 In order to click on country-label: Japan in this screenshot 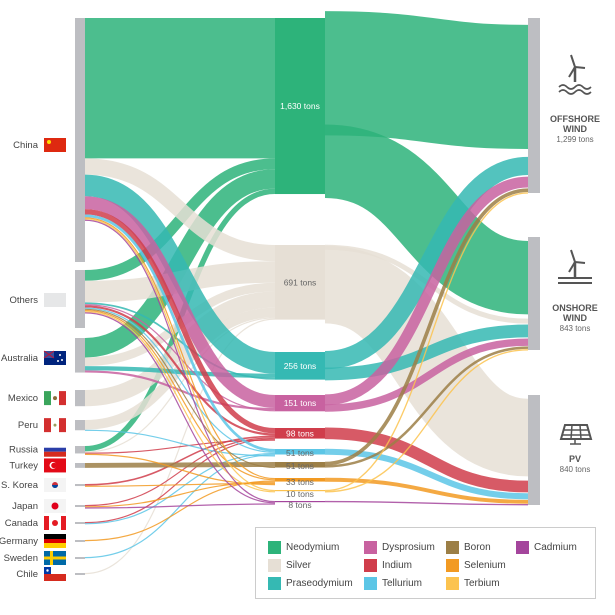, I will do `click(25, 506)`.